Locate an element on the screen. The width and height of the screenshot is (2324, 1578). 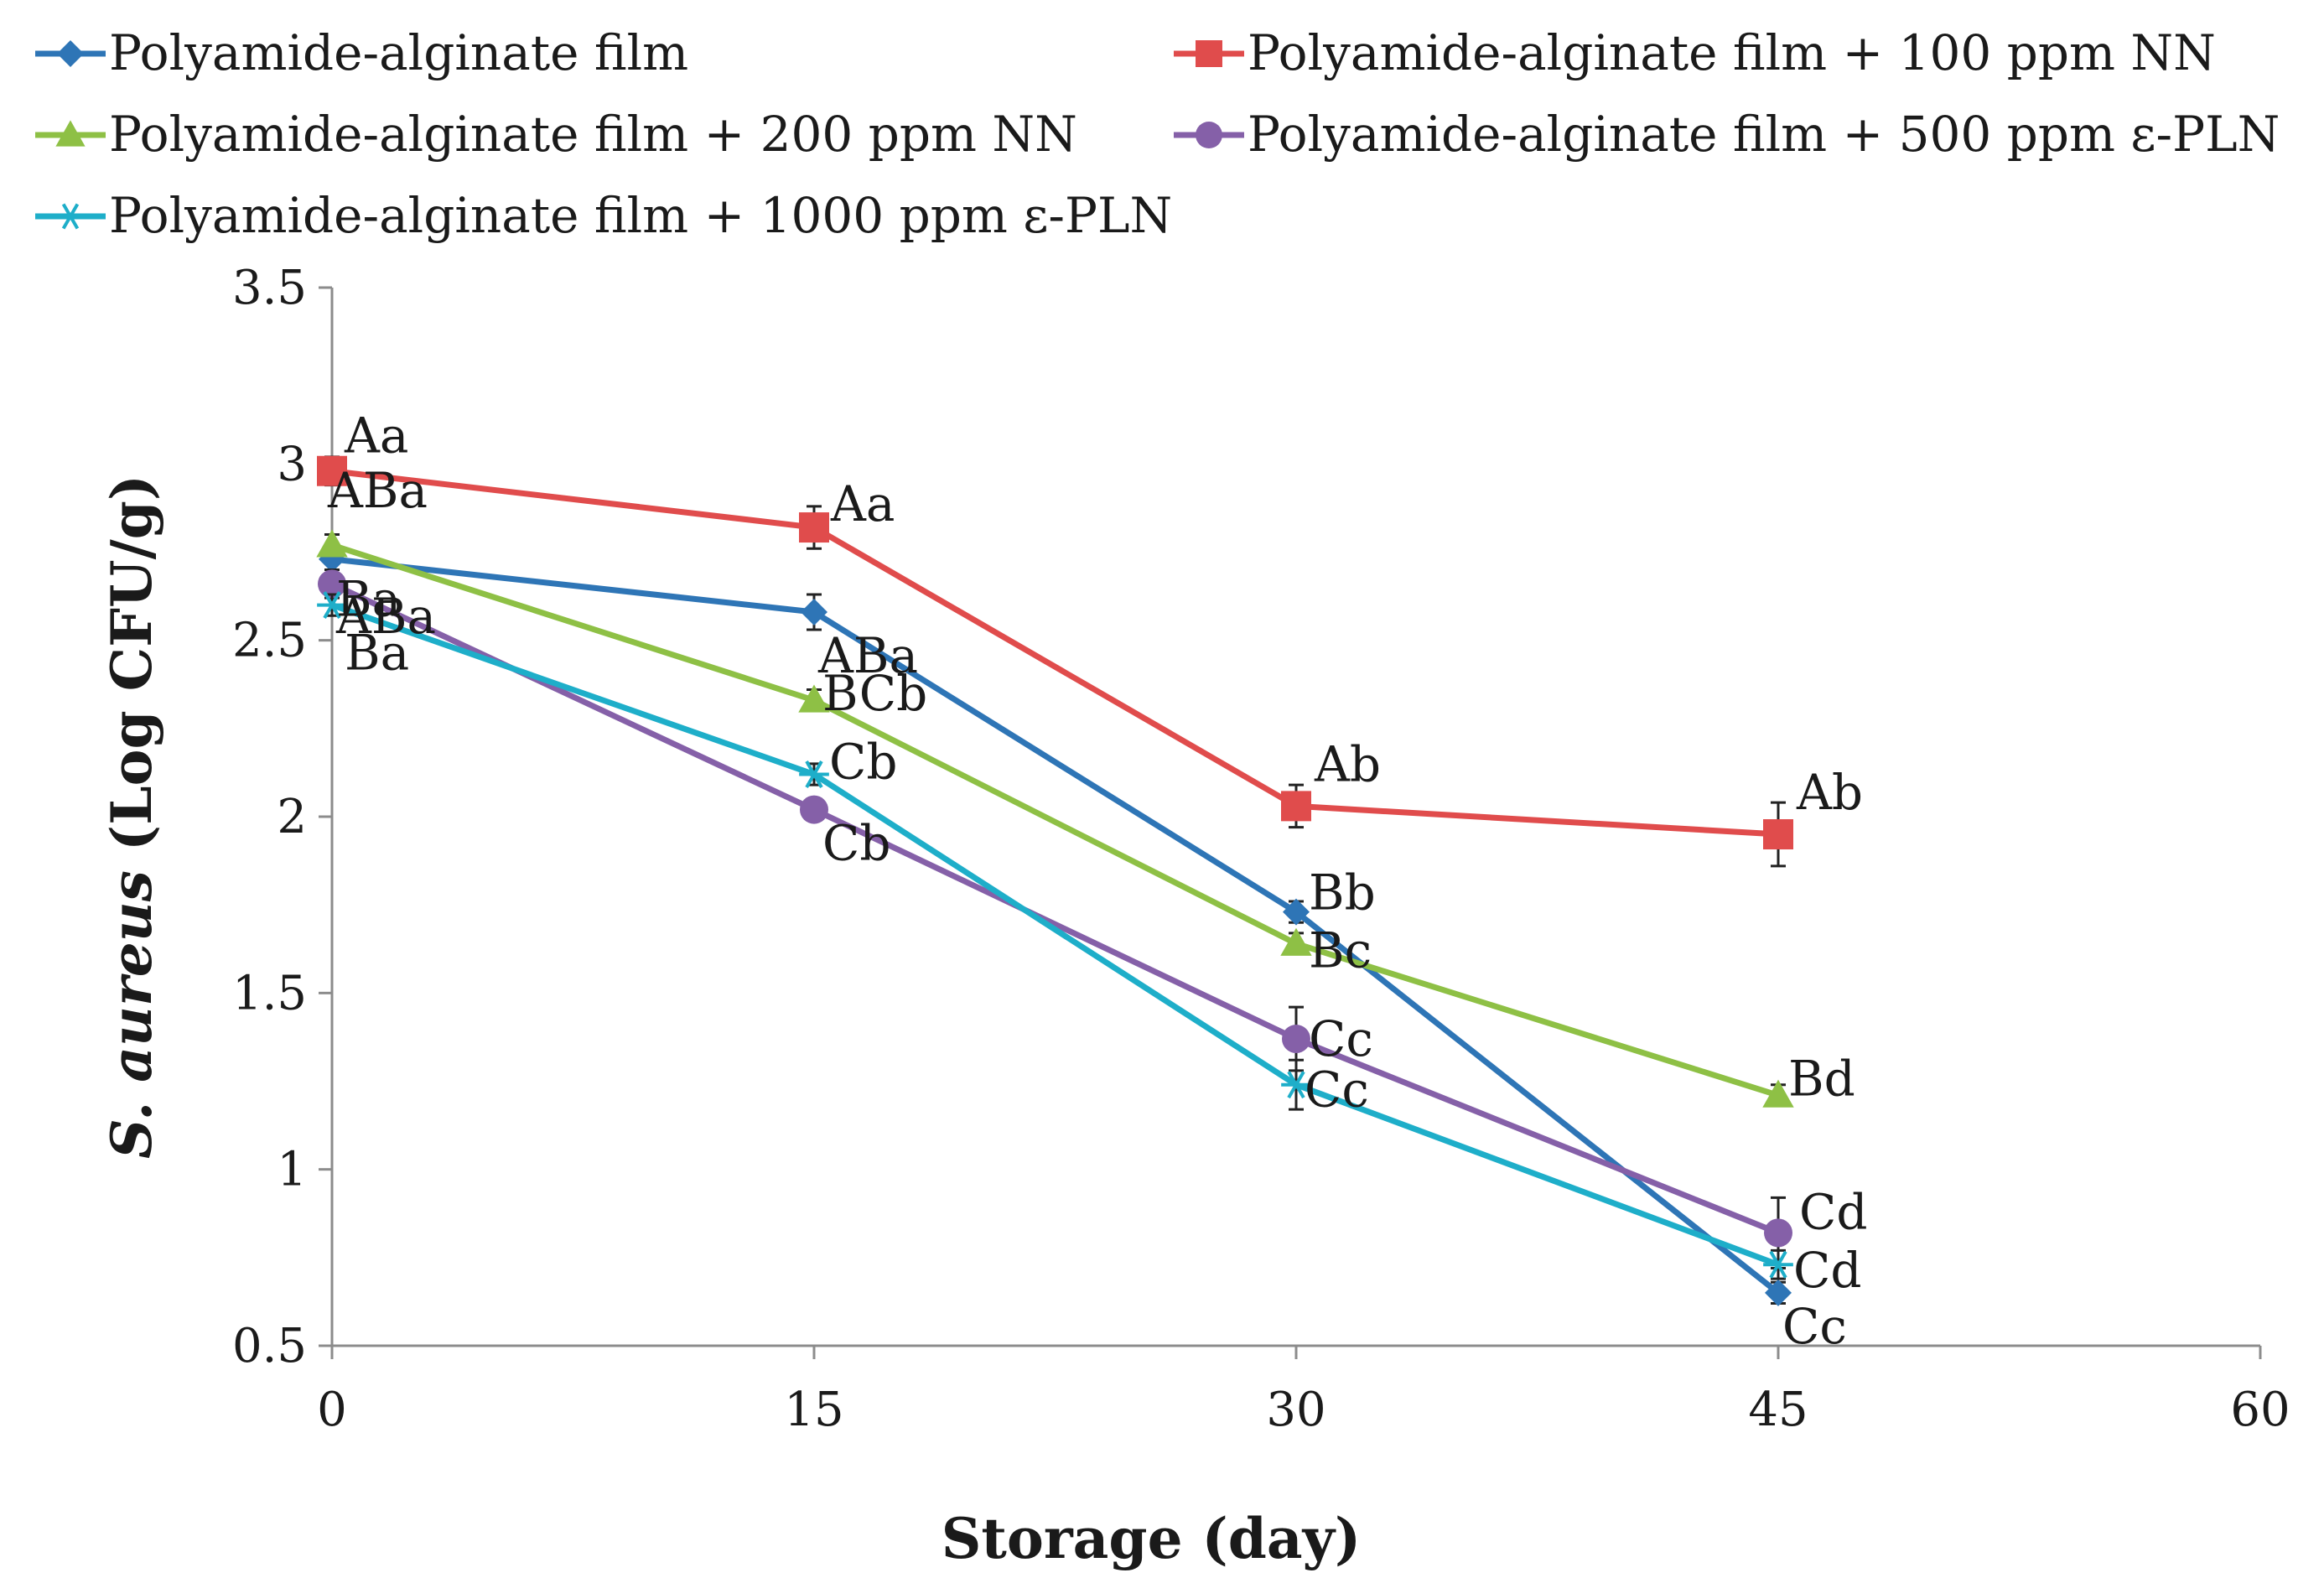
x-tick-label-0: 0 is located at coordinates (332, 1410).